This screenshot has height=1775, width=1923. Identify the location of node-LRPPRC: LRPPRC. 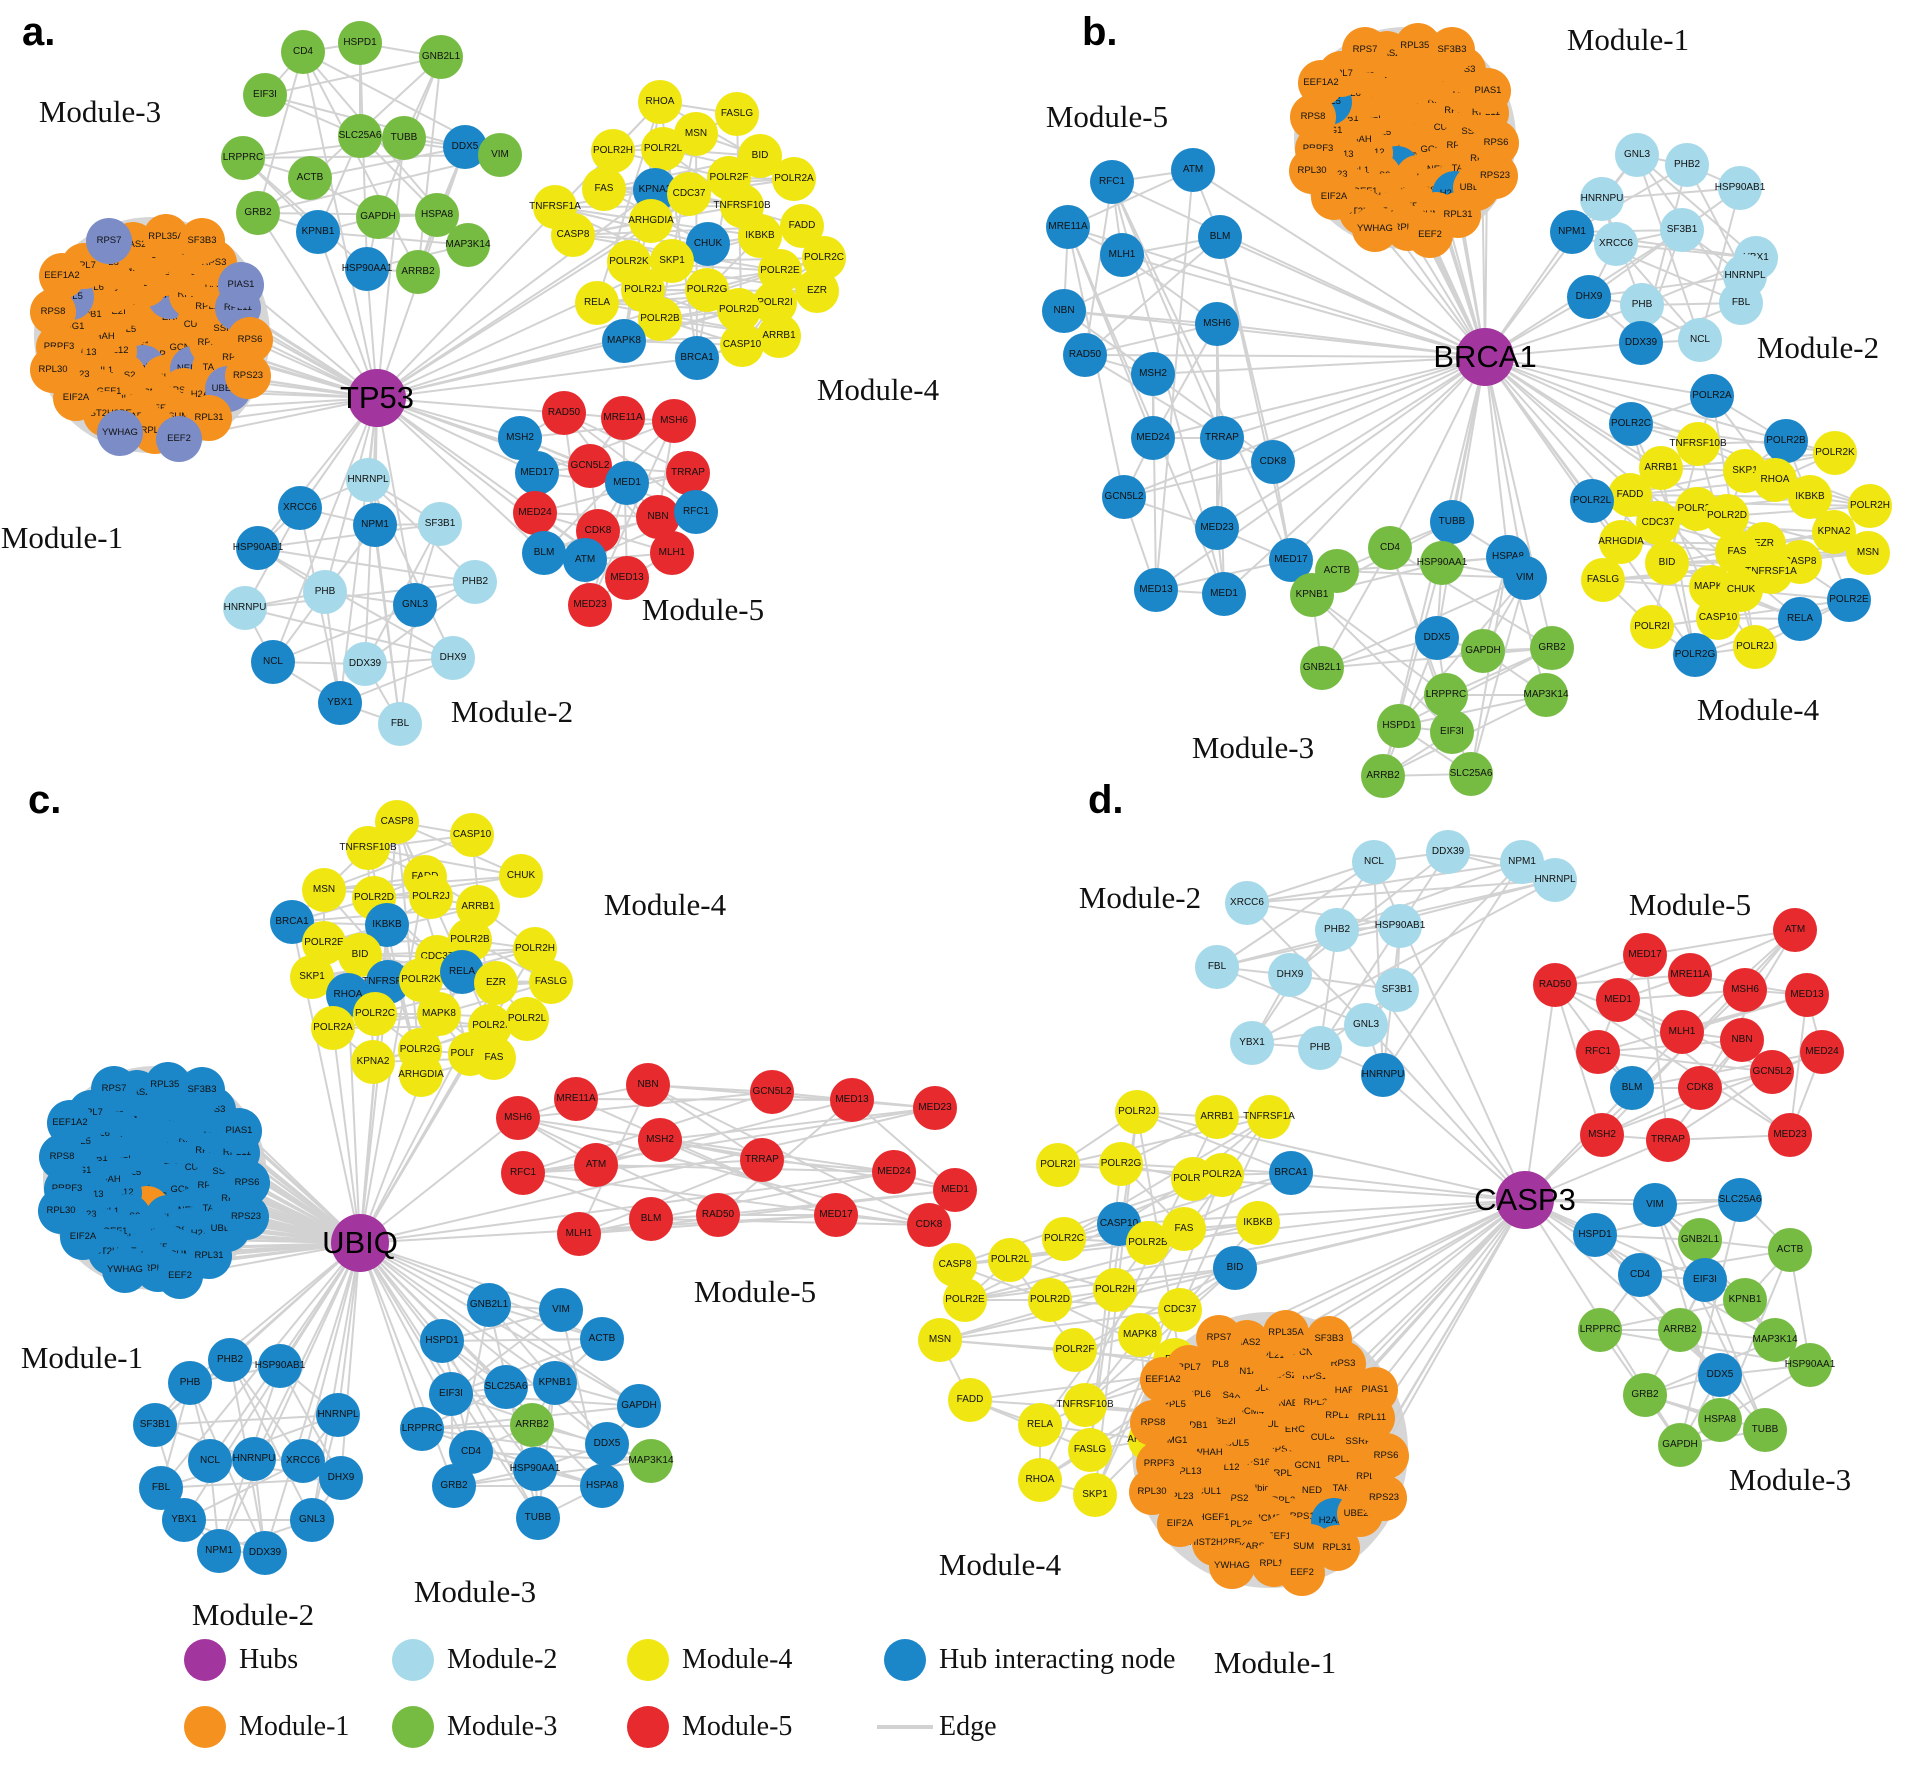
(243, 158).